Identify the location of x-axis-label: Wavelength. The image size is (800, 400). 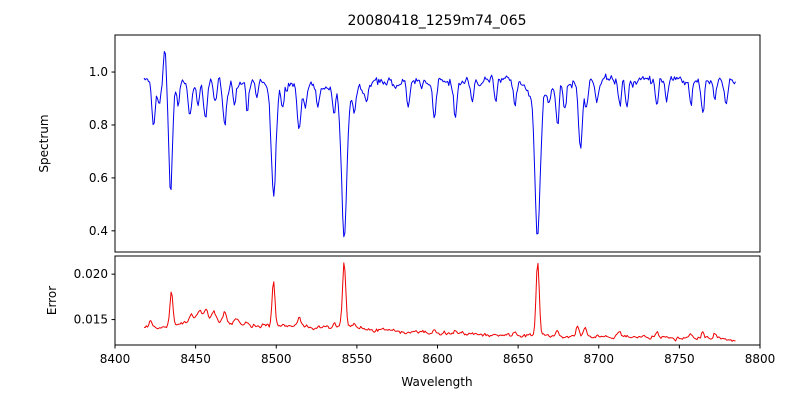
(436, 382).